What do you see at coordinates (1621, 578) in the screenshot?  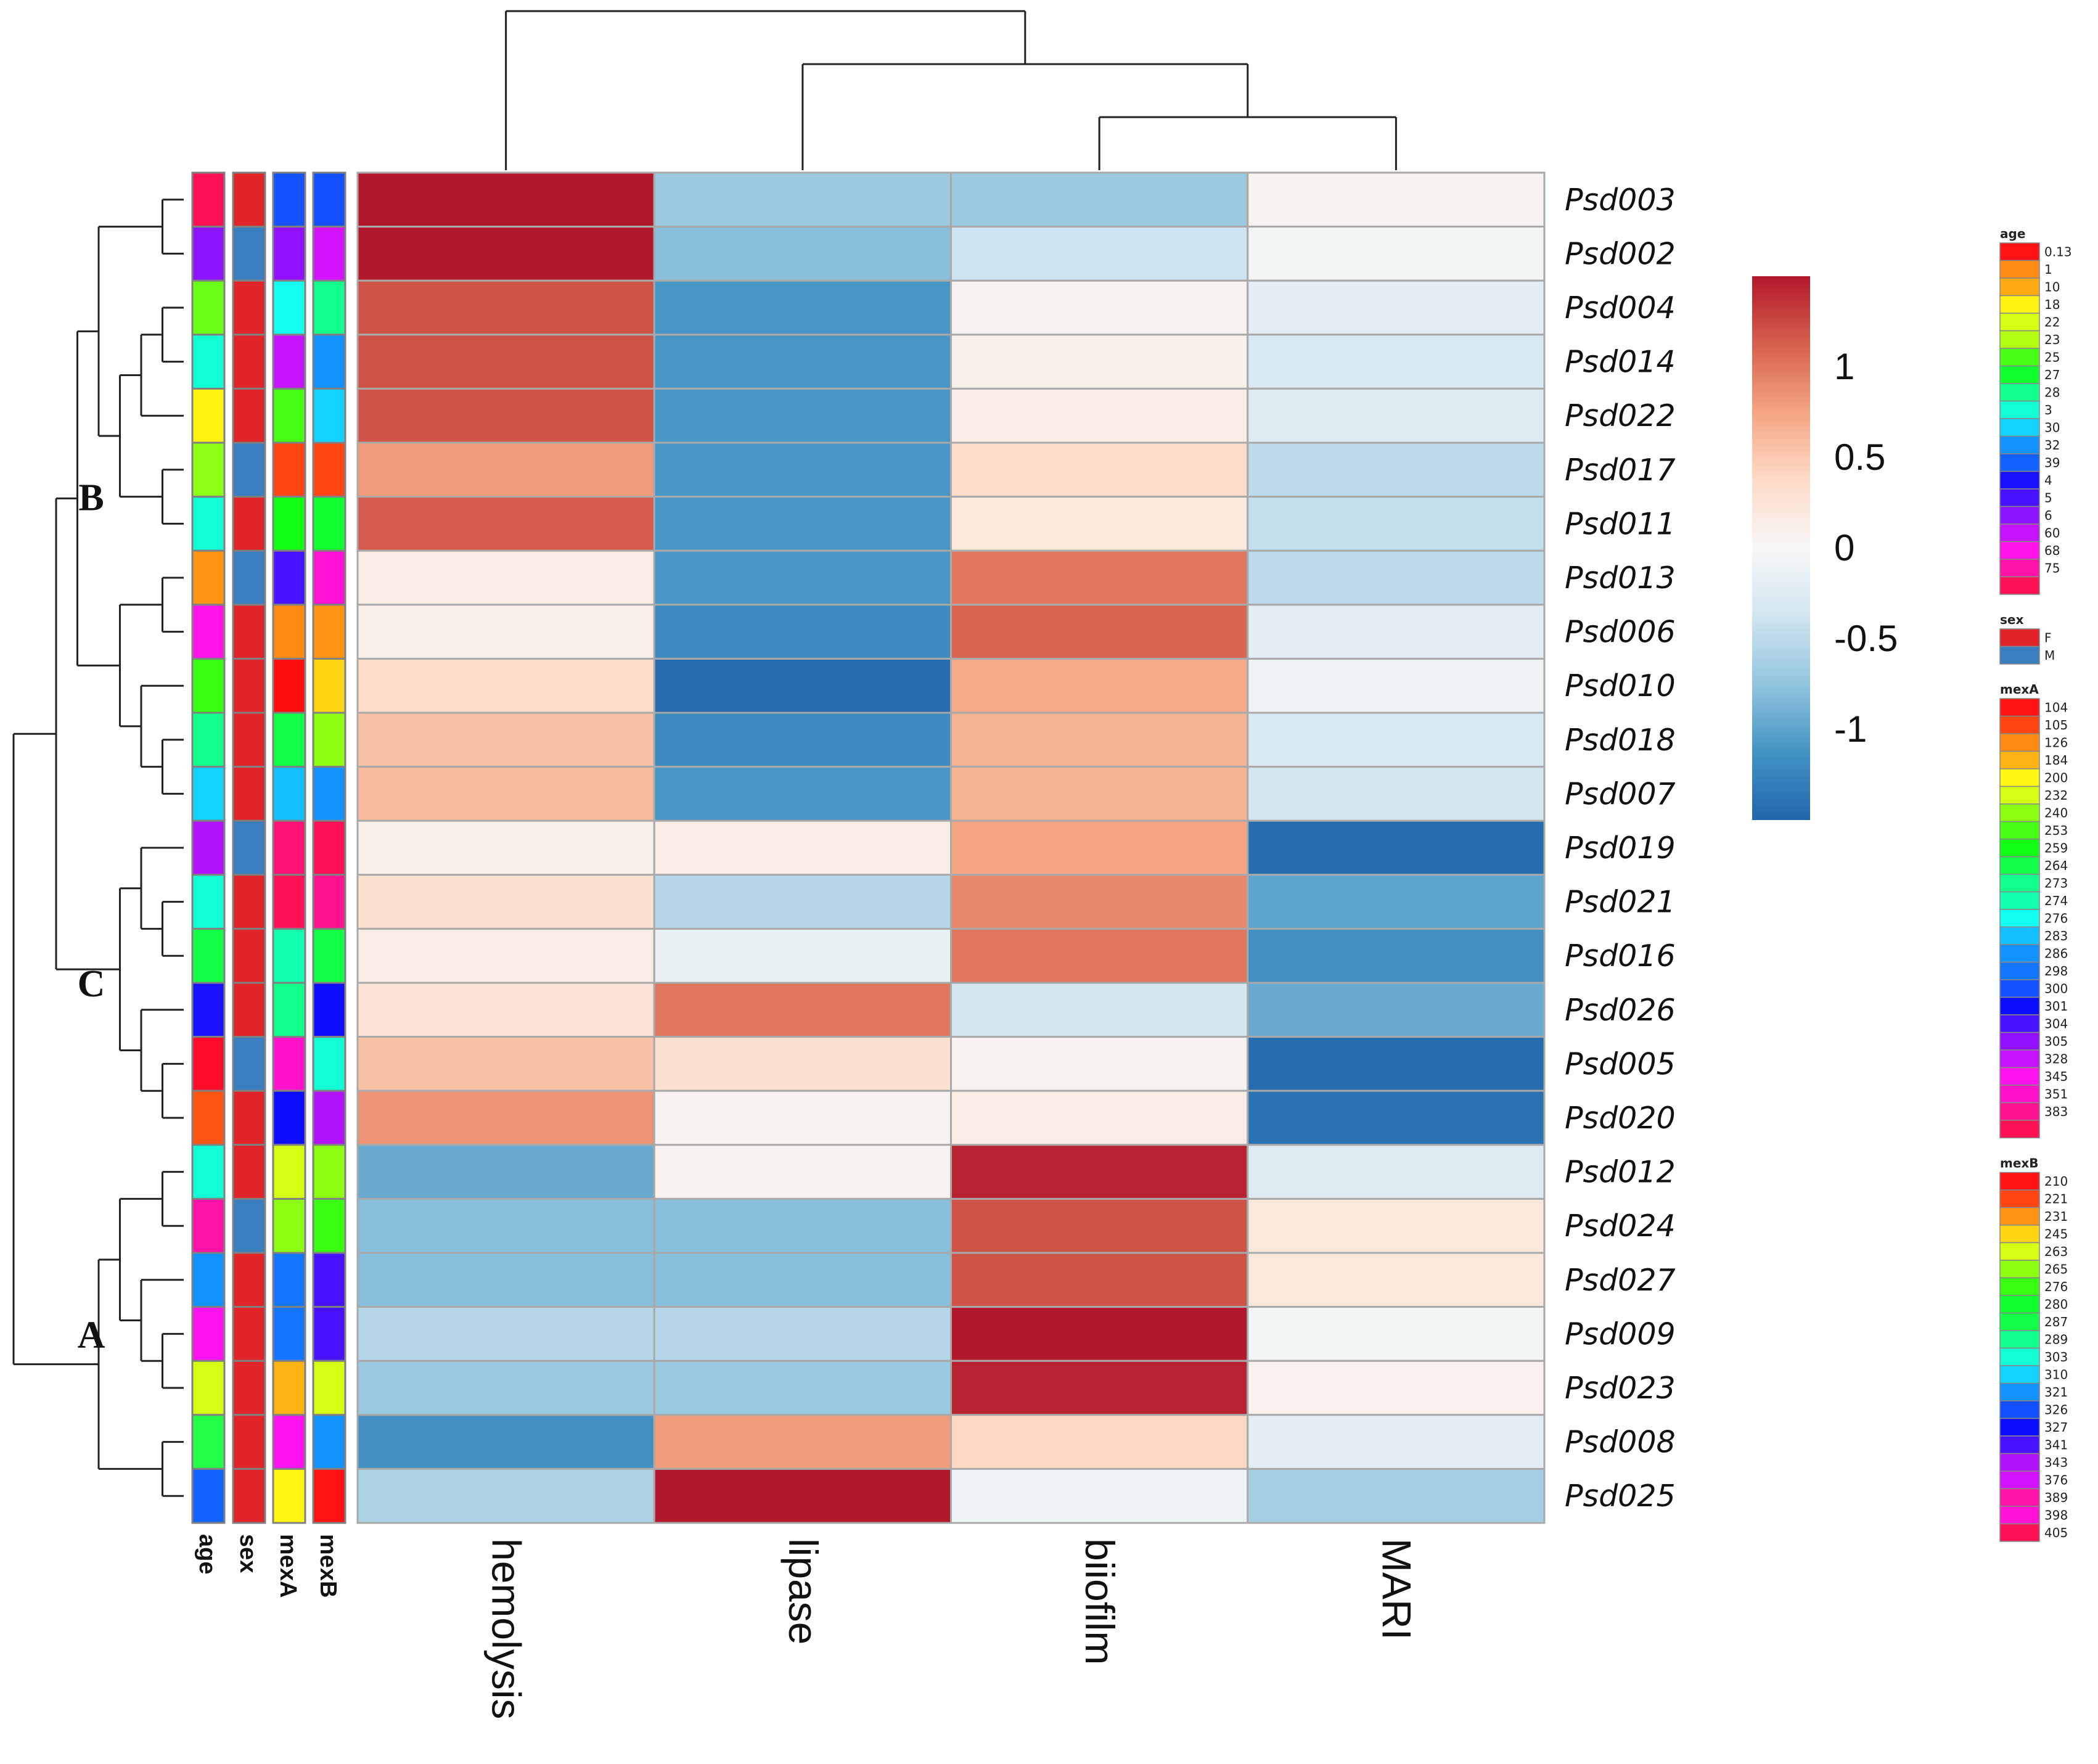 I see `row-label: Psd013` at bounding box center [1621, 578].